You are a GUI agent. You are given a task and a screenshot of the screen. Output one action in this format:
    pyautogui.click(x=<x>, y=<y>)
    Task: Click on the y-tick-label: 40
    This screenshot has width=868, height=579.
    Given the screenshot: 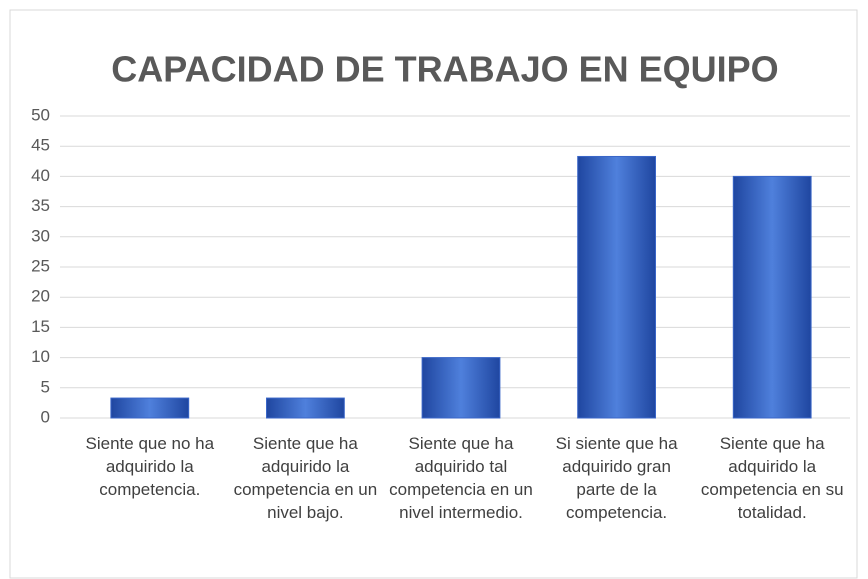 What is the action you would take?
    pyautogui.click(x=40, y=175)
    